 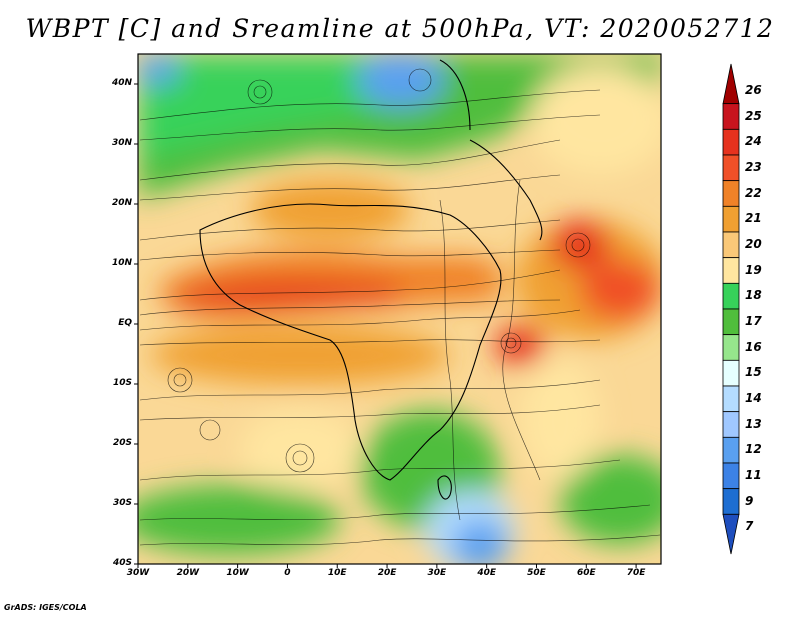 I want to click on colorbar-label: 14, so click(x=753, y=397).